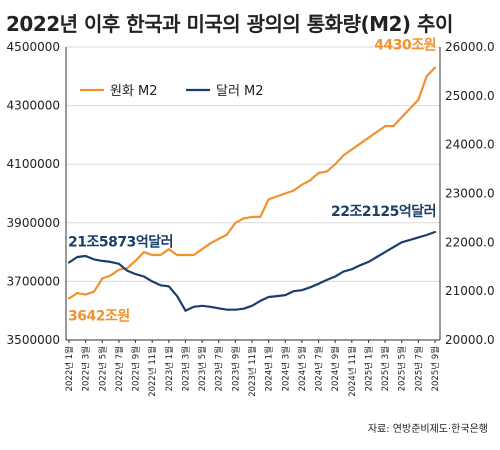 The width and height of the screenshot is (500, 450). What do you see at coordinates (172, 91) in the screenshot?
I see `legend: 원화 M2 달러 M2` at bounding box center [172, 91].